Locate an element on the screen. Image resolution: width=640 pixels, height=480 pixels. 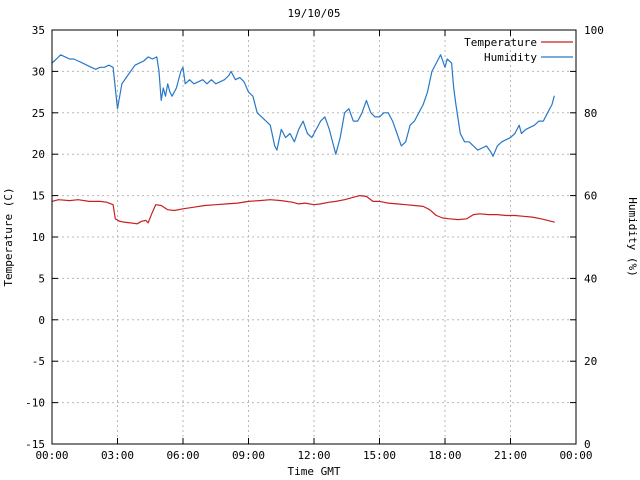
y-right-tick-label: 40 is located at coordinates (590, 278).